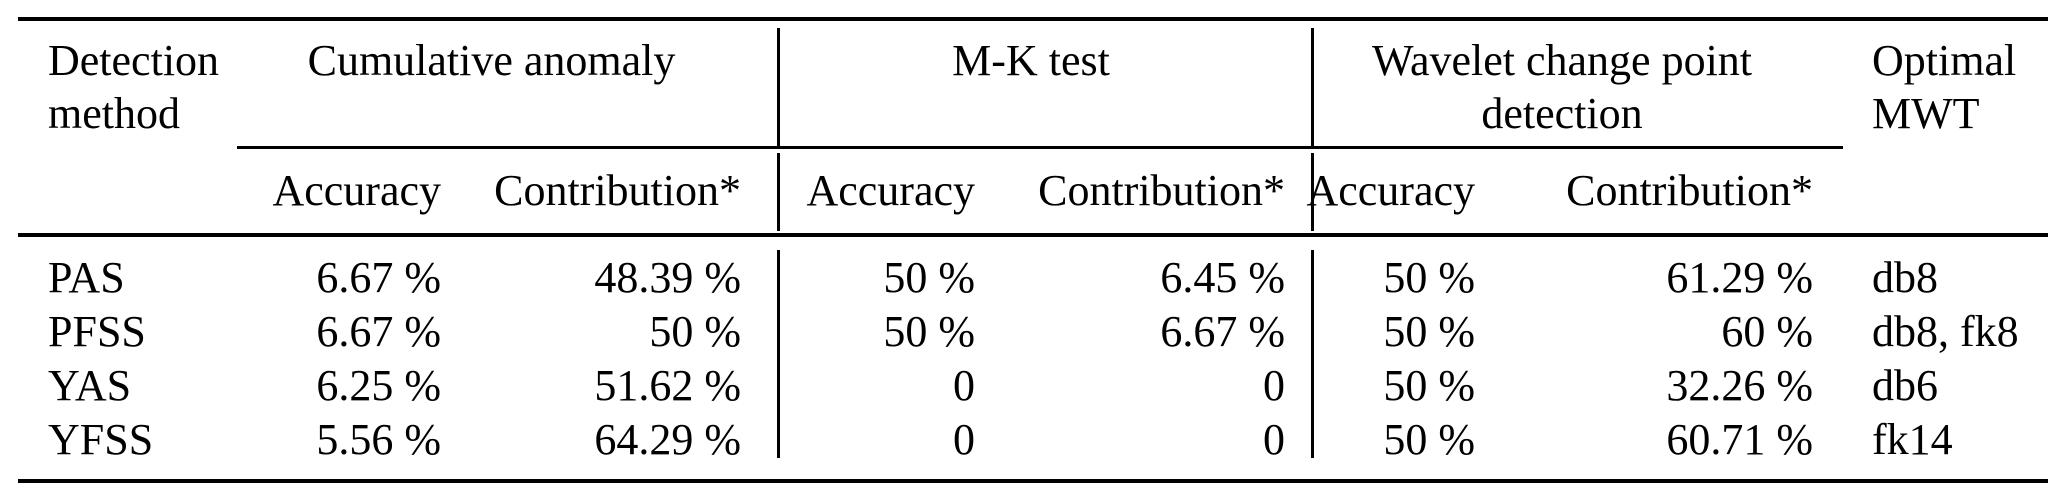  What do you see at coordinates (378, 385) in the screenshot?
I see `cell-ca-accuracy: 6.25 %` at bounding box center [378, 385].